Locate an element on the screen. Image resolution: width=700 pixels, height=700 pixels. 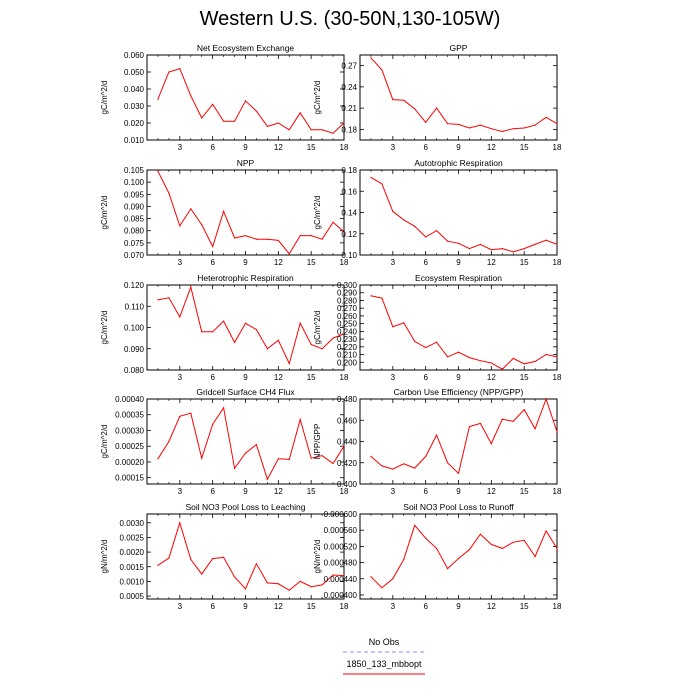
y-tick-label: 0.030 is located at coordinates (134, 106).